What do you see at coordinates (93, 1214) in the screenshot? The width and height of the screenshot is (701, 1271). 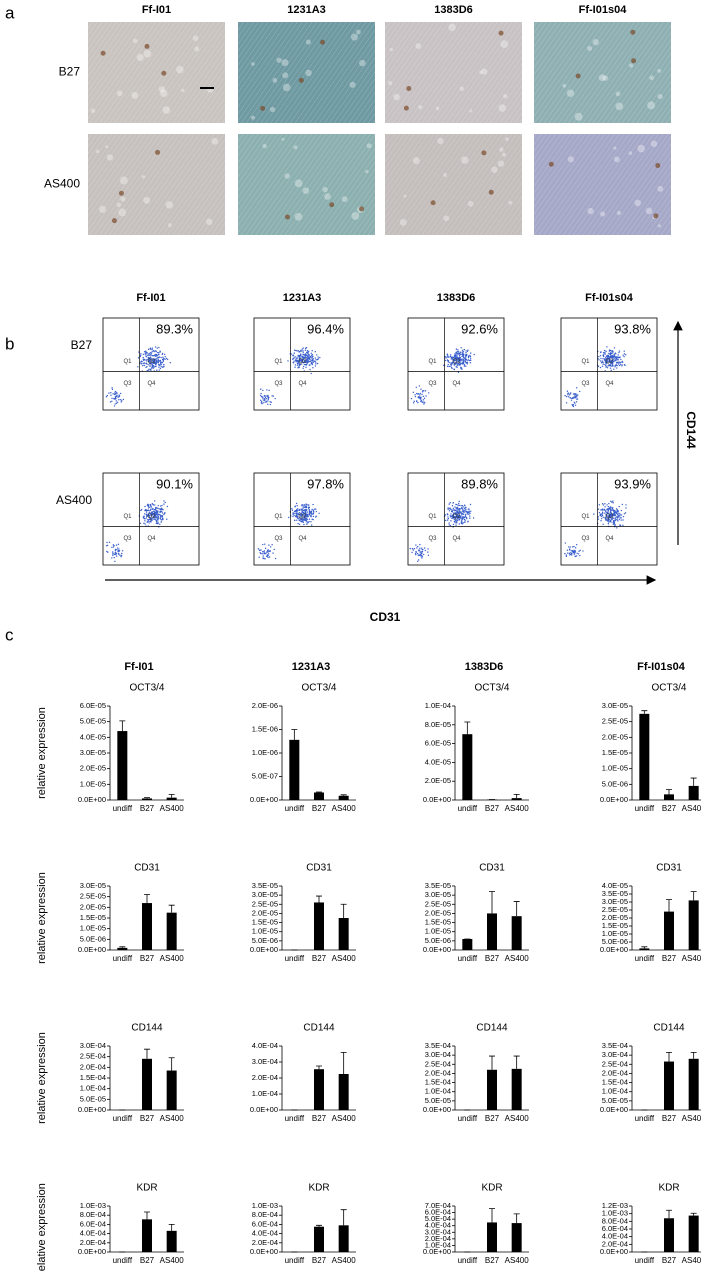 I see `y-tick-label: 8.0E-04` at bounding box center [93, 1214].